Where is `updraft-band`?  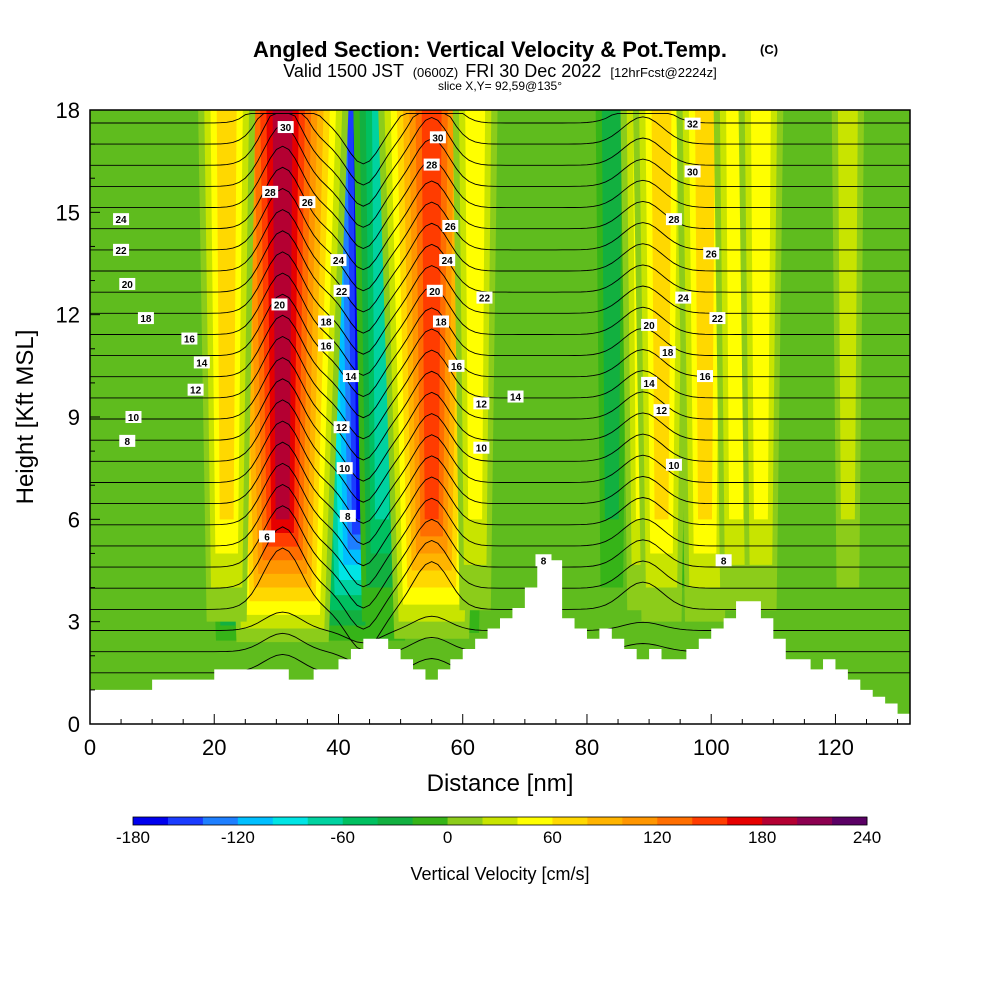
updraft-band is located at coordinates (431, 315).